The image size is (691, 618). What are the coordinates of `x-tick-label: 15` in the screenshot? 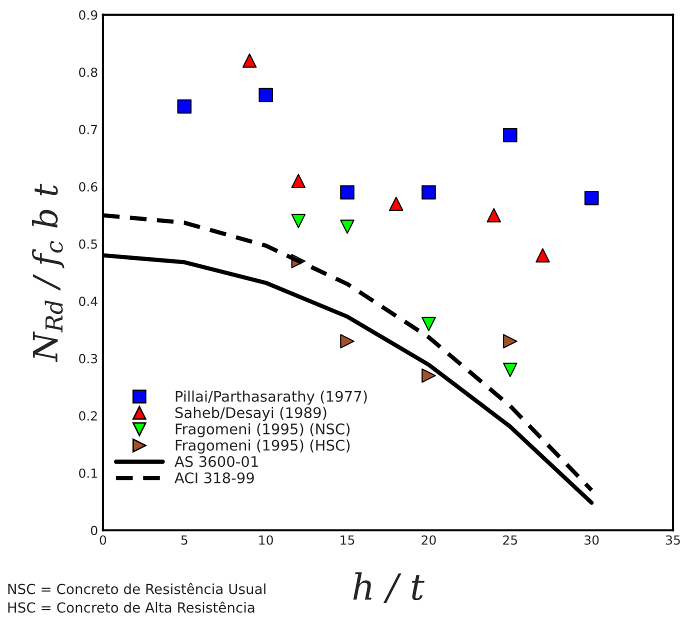 It's located at (347, 540).